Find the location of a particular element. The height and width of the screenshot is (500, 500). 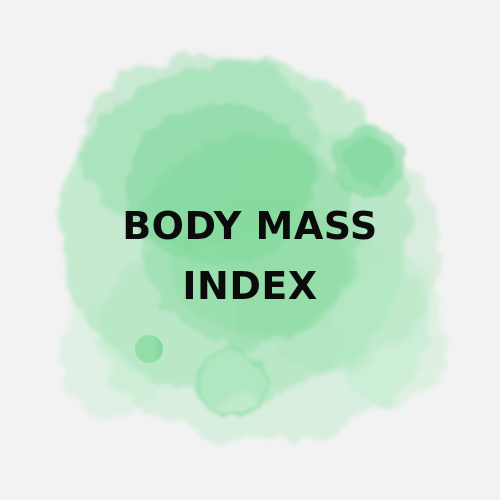

title-line-1: BODY MASS is located at coordinates (250, 226).